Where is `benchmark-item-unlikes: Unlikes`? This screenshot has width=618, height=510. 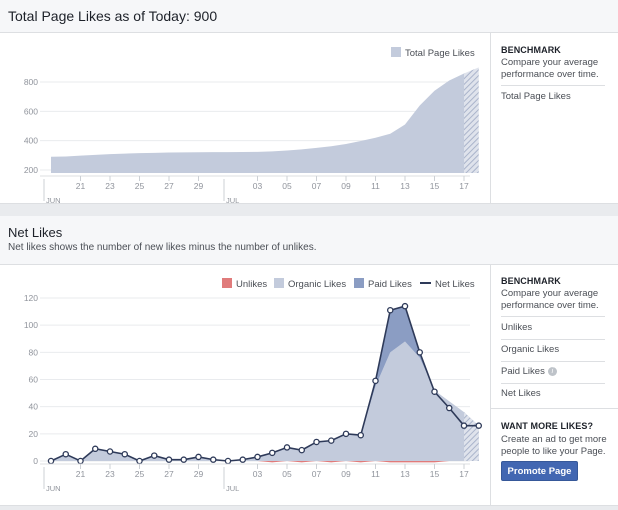 benchmark-item-unlikes: Unlikes is located at coordinates (517, 327).